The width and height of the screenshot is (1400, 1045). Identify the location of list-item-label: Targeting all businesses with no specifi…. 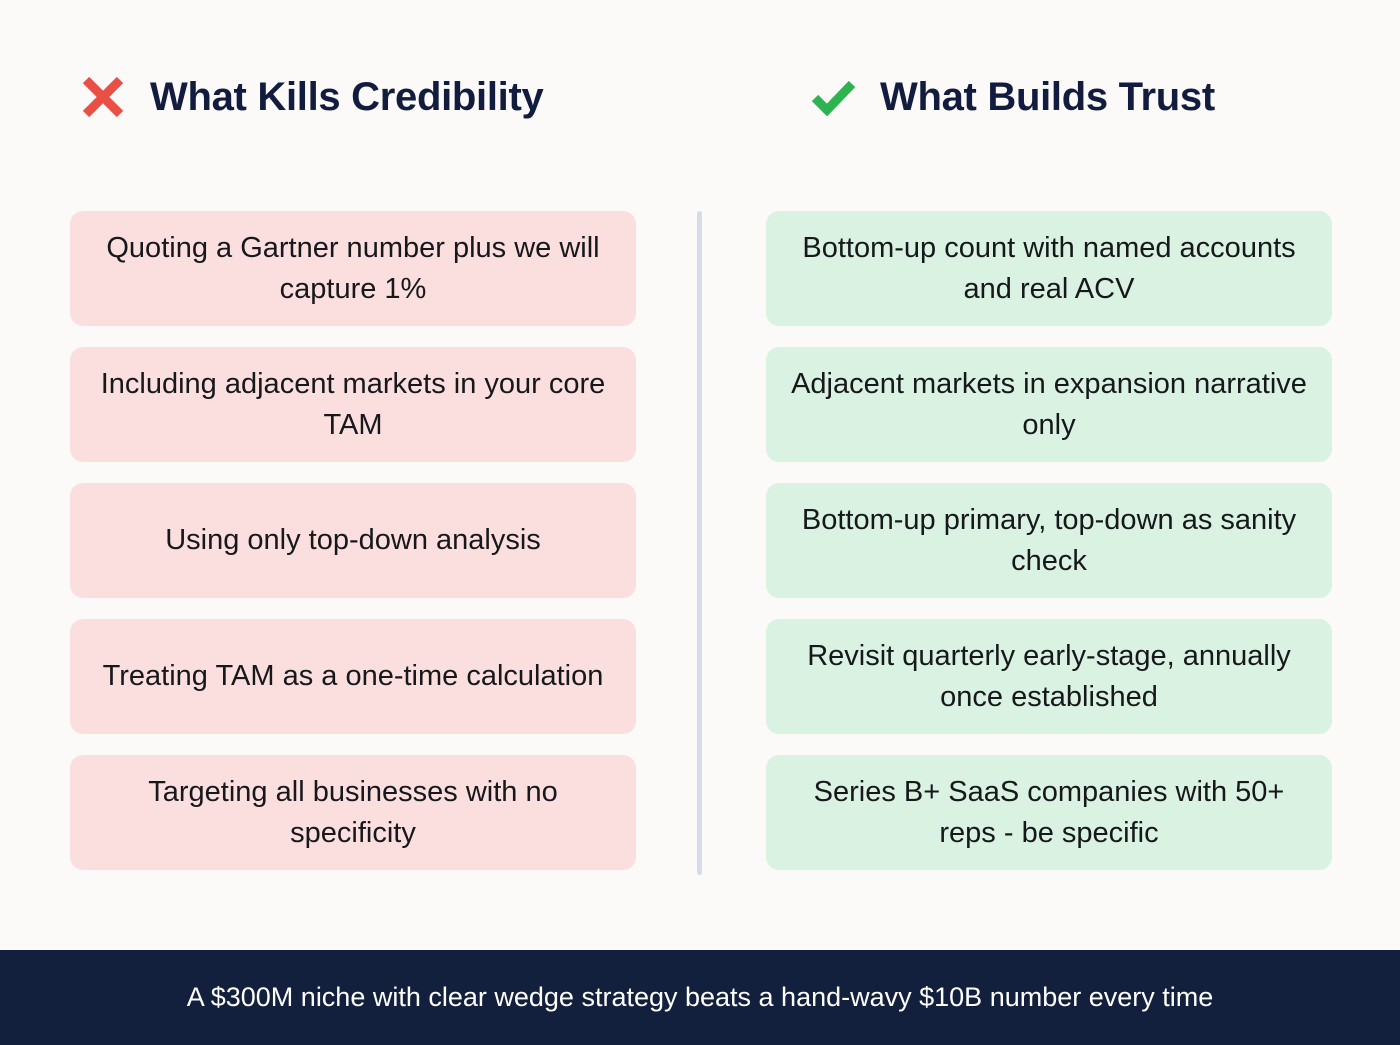
(353, 812).